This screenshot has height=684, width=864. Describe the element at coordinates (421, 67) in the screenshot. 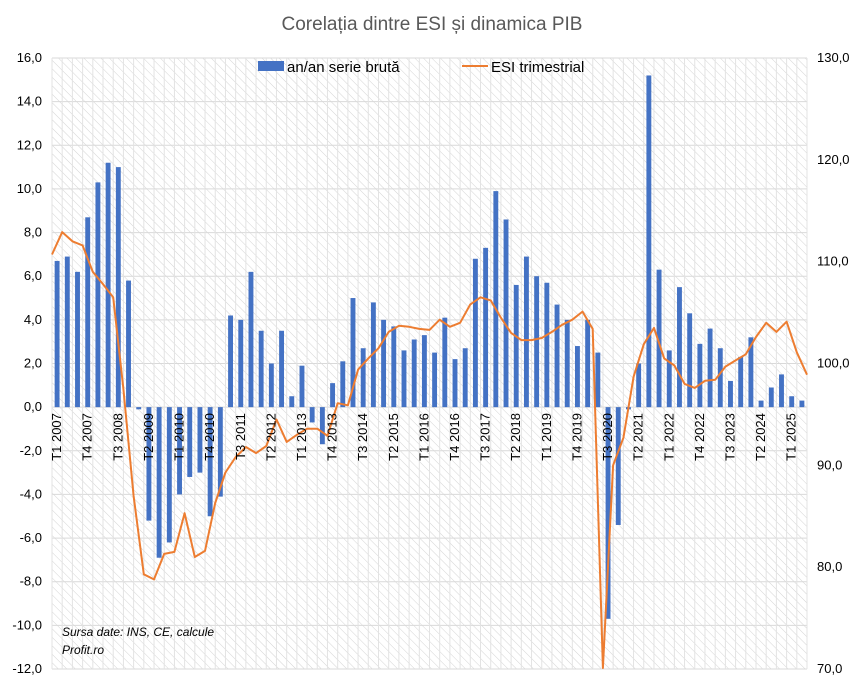

I see `legend: an/an serie brută ESI trimestrial` at that location.